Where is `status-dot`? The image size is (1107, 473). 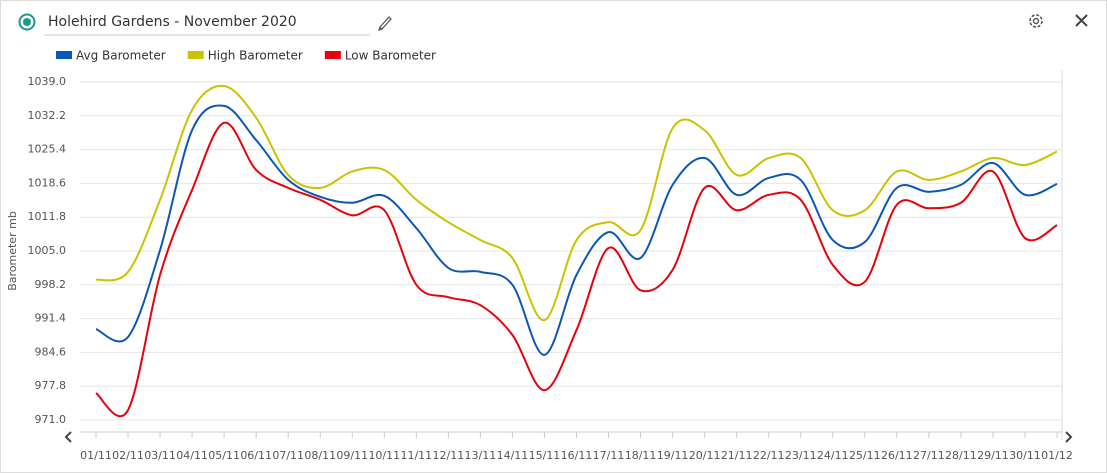 status-dot is located at coordinates (27, 22).